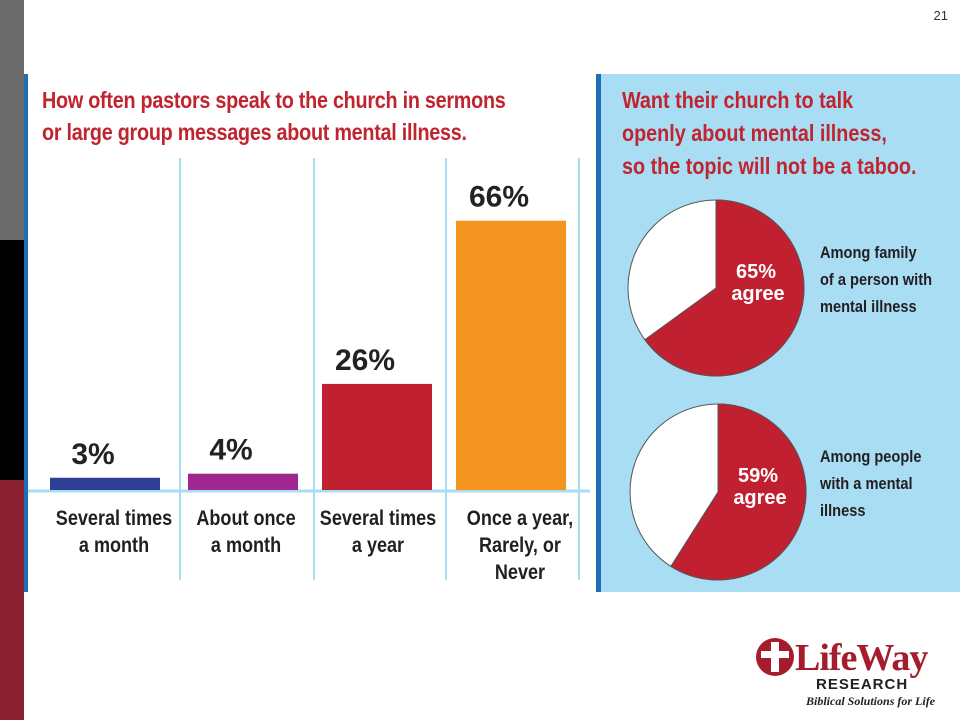  I want to click on logo-cross-horizontal, so click(775, 654).